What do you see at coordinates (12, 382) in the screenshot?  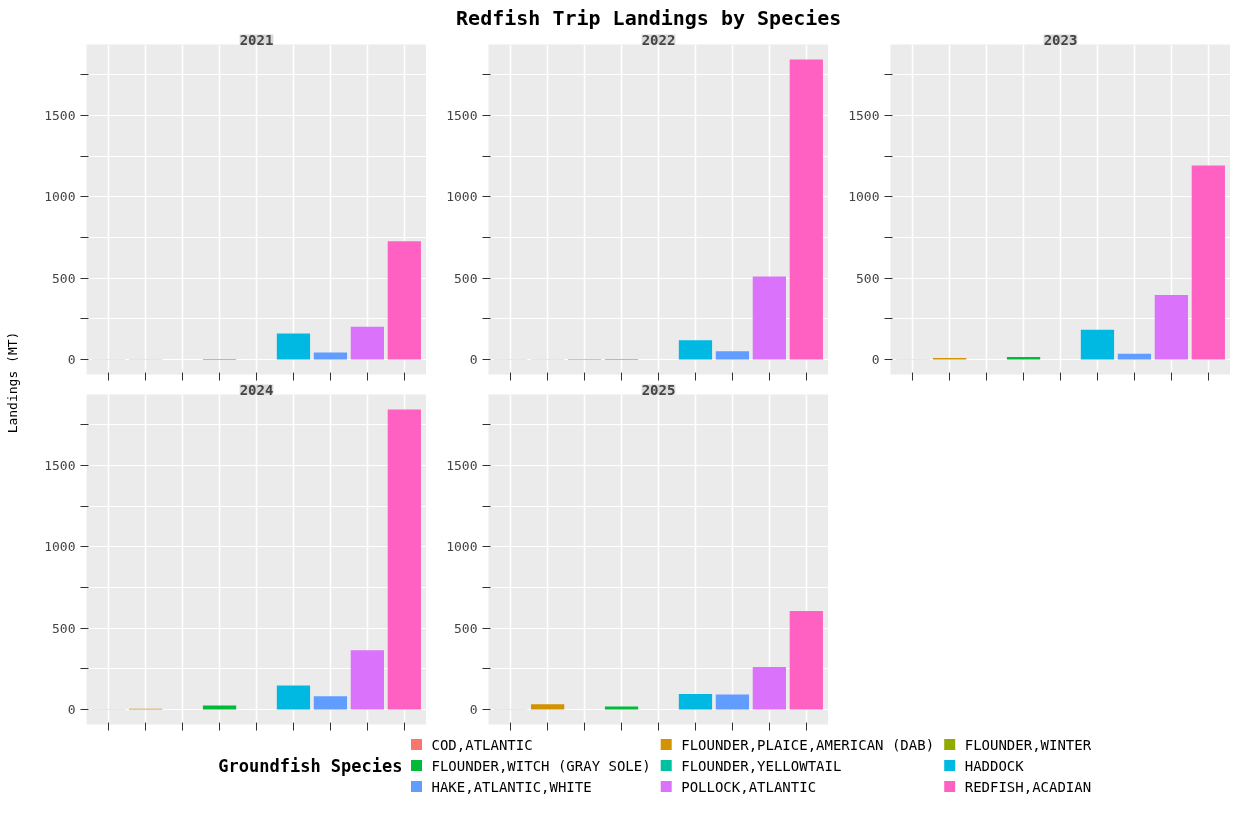 I see `y-axis-title: Landings (MT)` at bounding box center [12, 382].